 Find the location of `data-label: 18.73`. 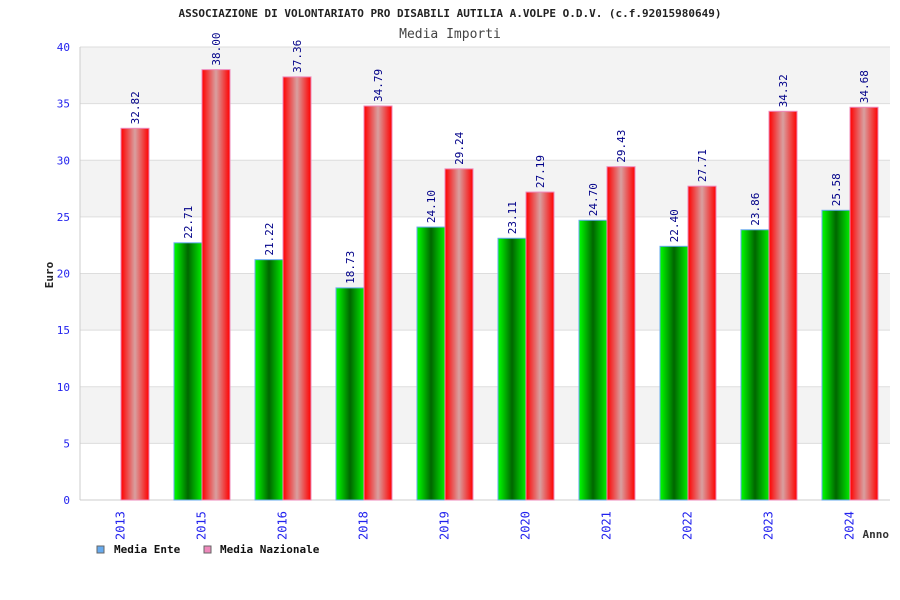

data-label: 18.73 is located at coordinates (350, 267).